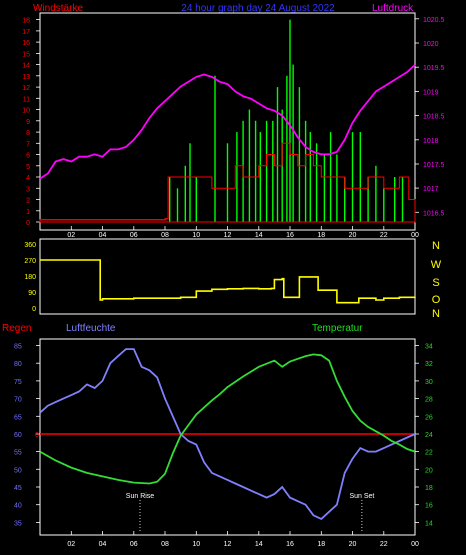  I want to click on pressure-tick-label: 1017, so click(431, 189).